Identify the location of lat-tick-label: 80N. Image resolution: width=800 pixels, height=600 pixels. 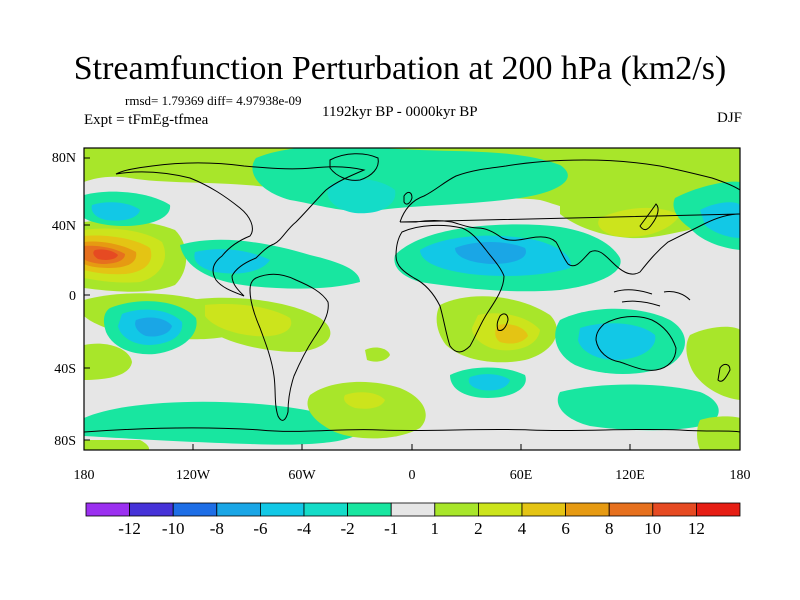
(64, 158).